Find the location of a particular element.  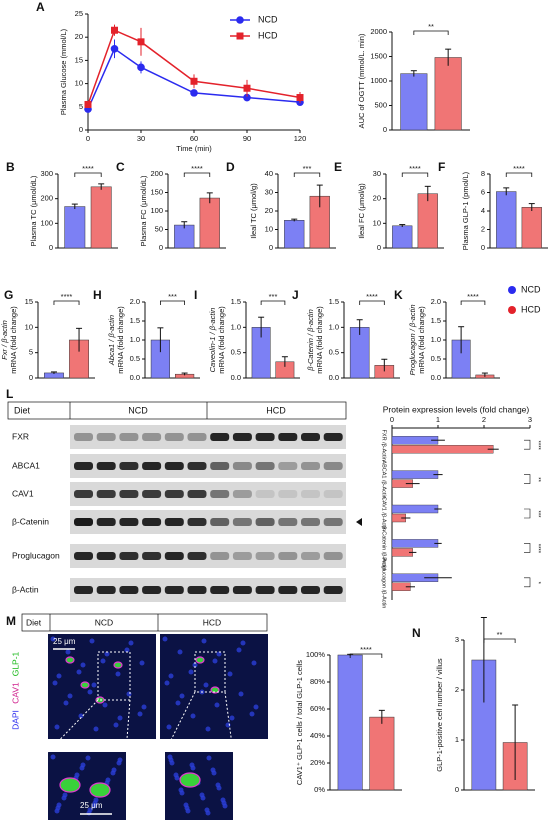

y-tick-label: 2 is located at coordinates (457, 689).